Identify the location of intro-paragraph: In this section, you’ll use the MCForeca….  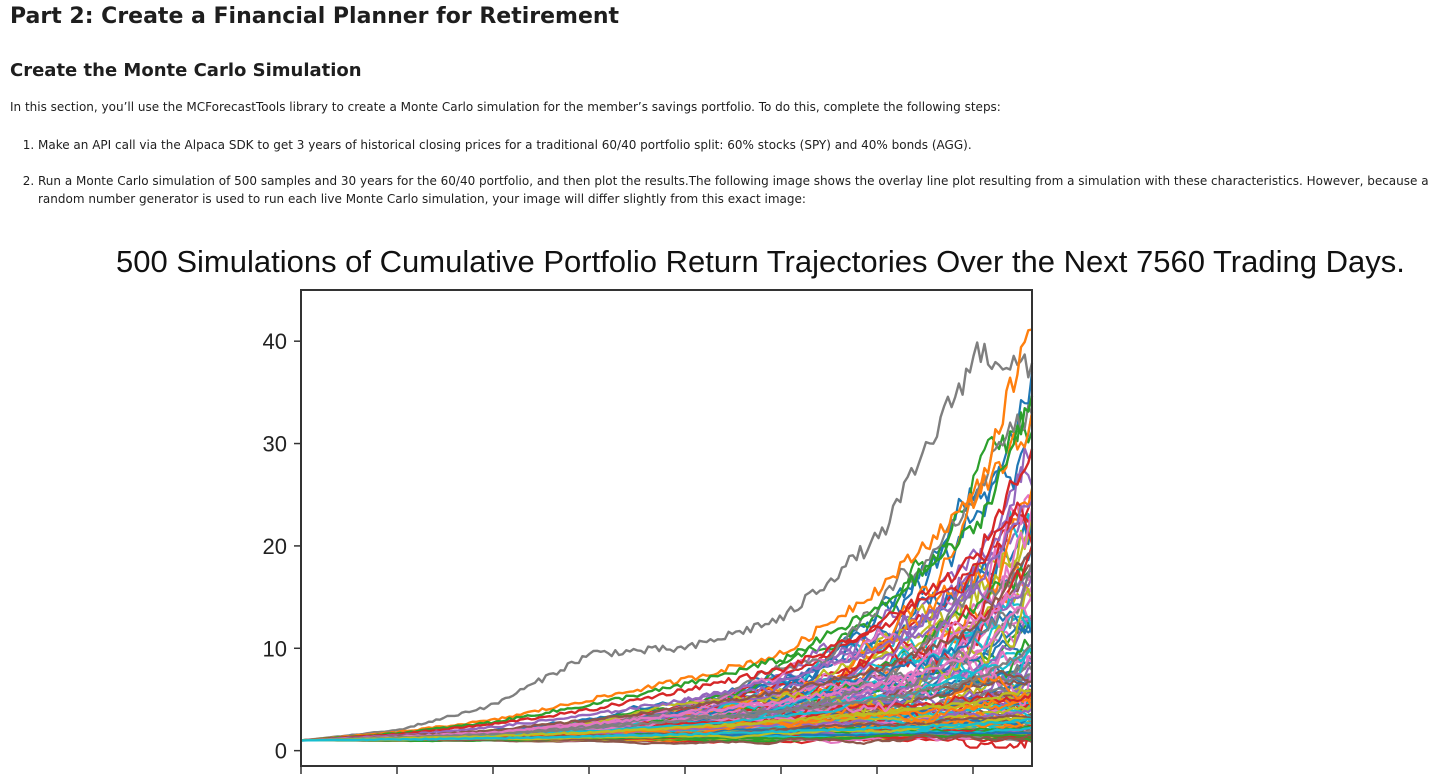
(505, 107).